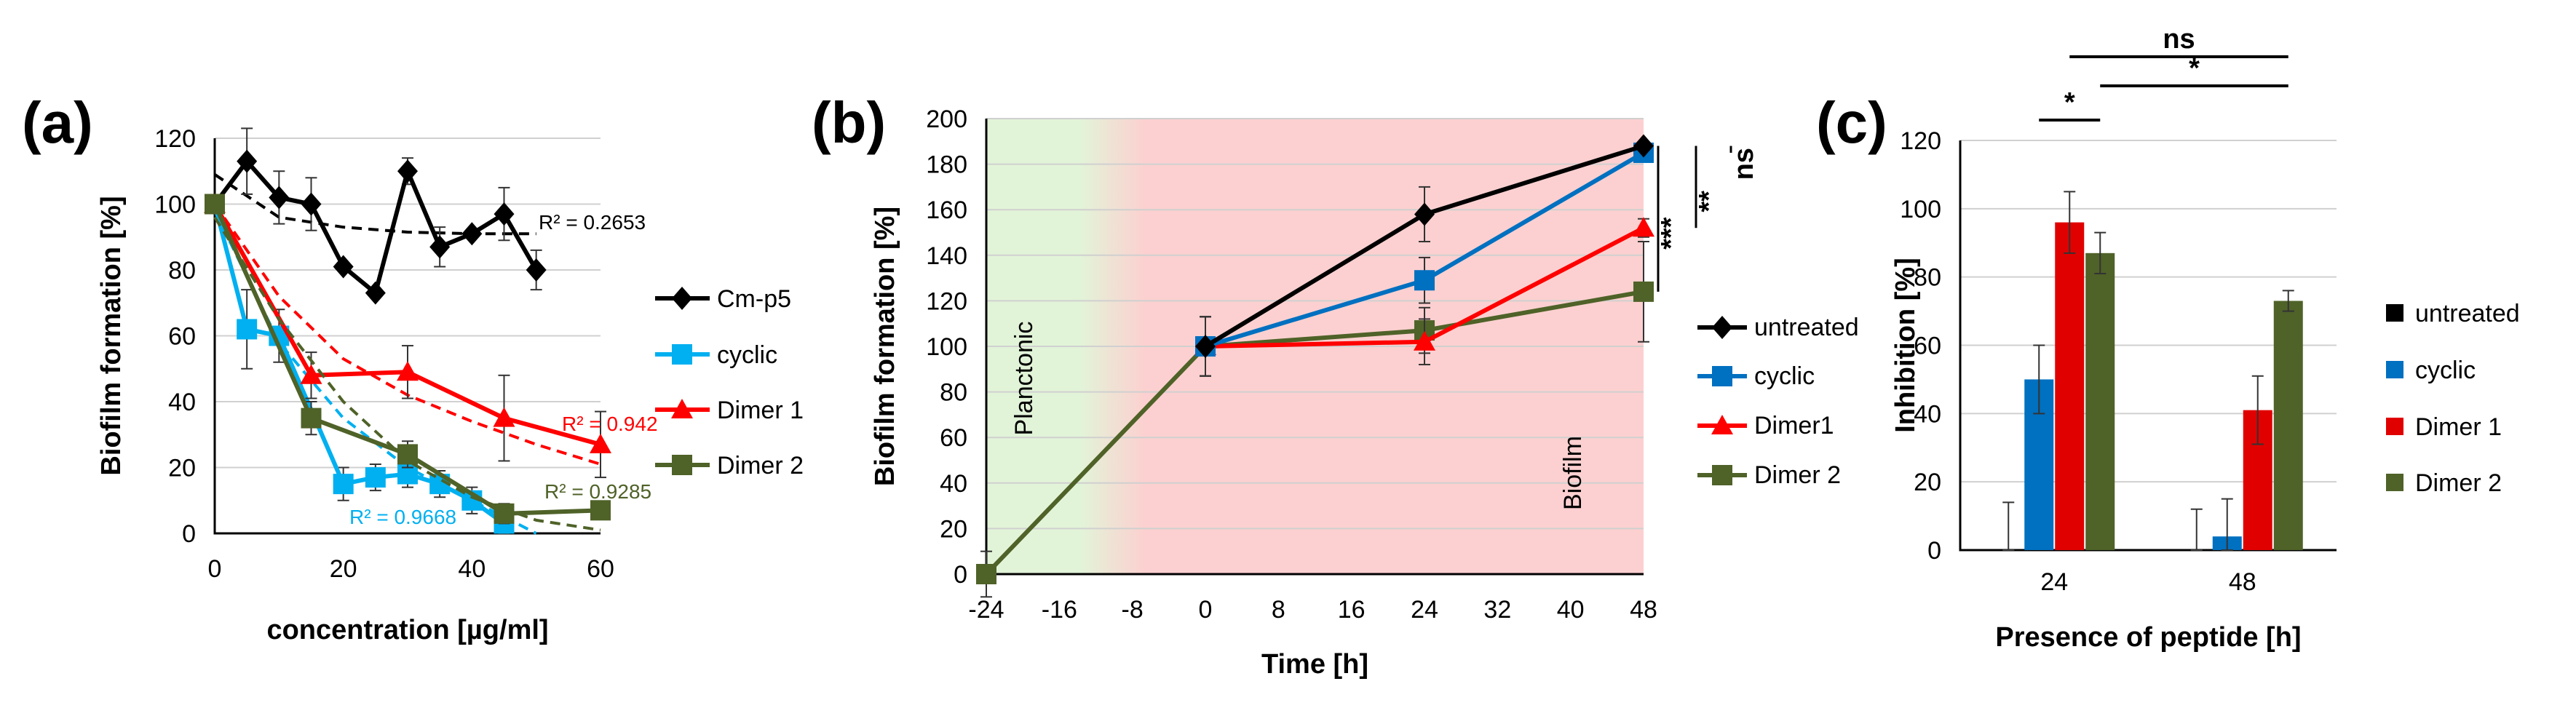  Describe the element at coordinates (849, 122) in the screenshot. I see `panel-label: (b)` at that location.